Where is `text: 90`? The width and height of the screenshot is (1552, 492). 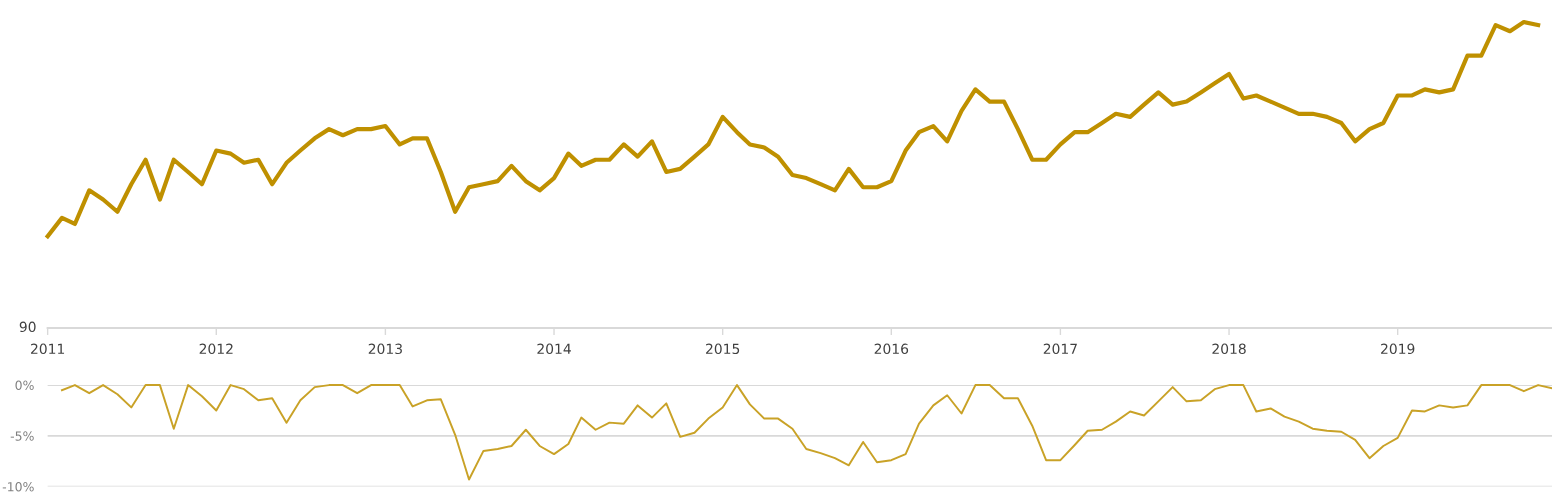
text: 90 is located at coordinates (27, 327).